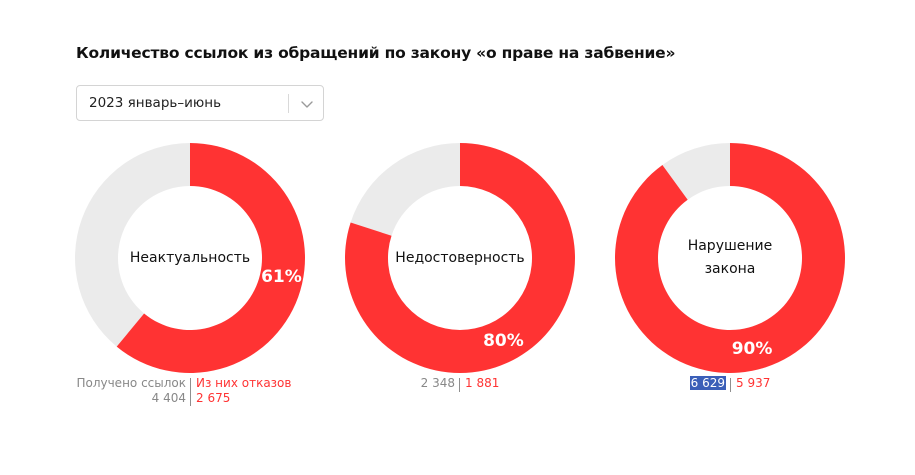 This screenshot has height=475, width=915. I want to click on received-value: 4 404, so click(168, 398).